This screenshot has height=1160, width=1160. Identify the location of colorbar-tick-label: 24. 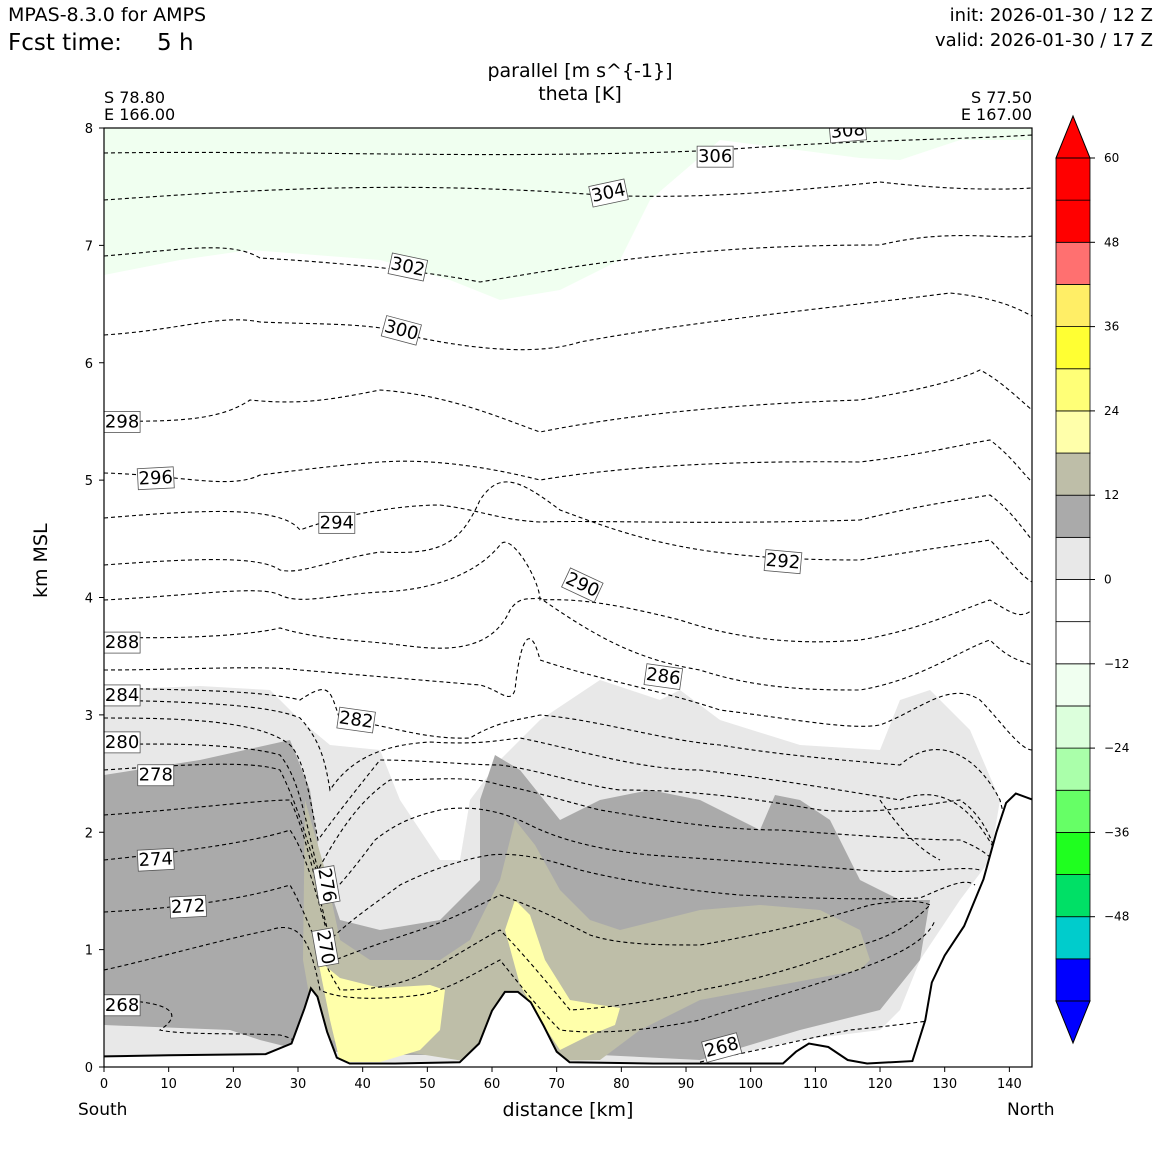
(1111, 411).